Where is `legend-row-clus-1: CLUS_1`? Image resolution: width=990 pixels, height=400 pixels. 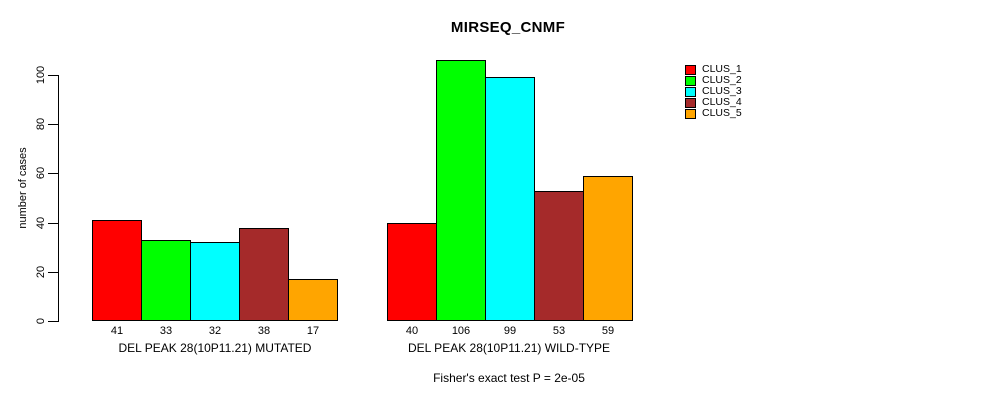
legend-row-clus-1: CLUS_1 is located at coordinates (713, 69).